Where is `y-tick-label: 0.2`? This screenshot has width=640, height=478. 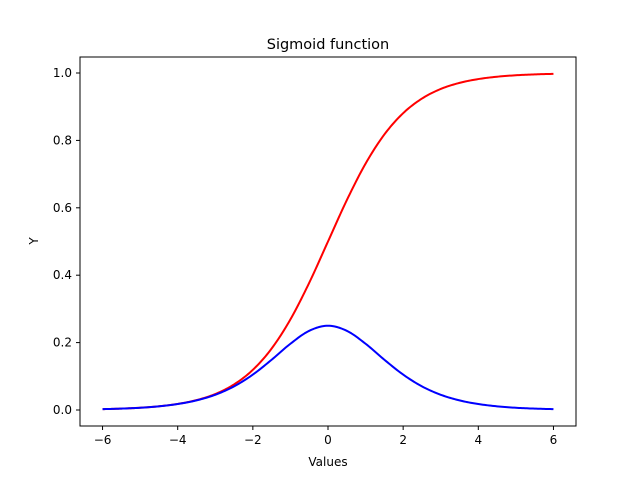
y-tick-label: 0.2 is located at coordinates (62, 343).